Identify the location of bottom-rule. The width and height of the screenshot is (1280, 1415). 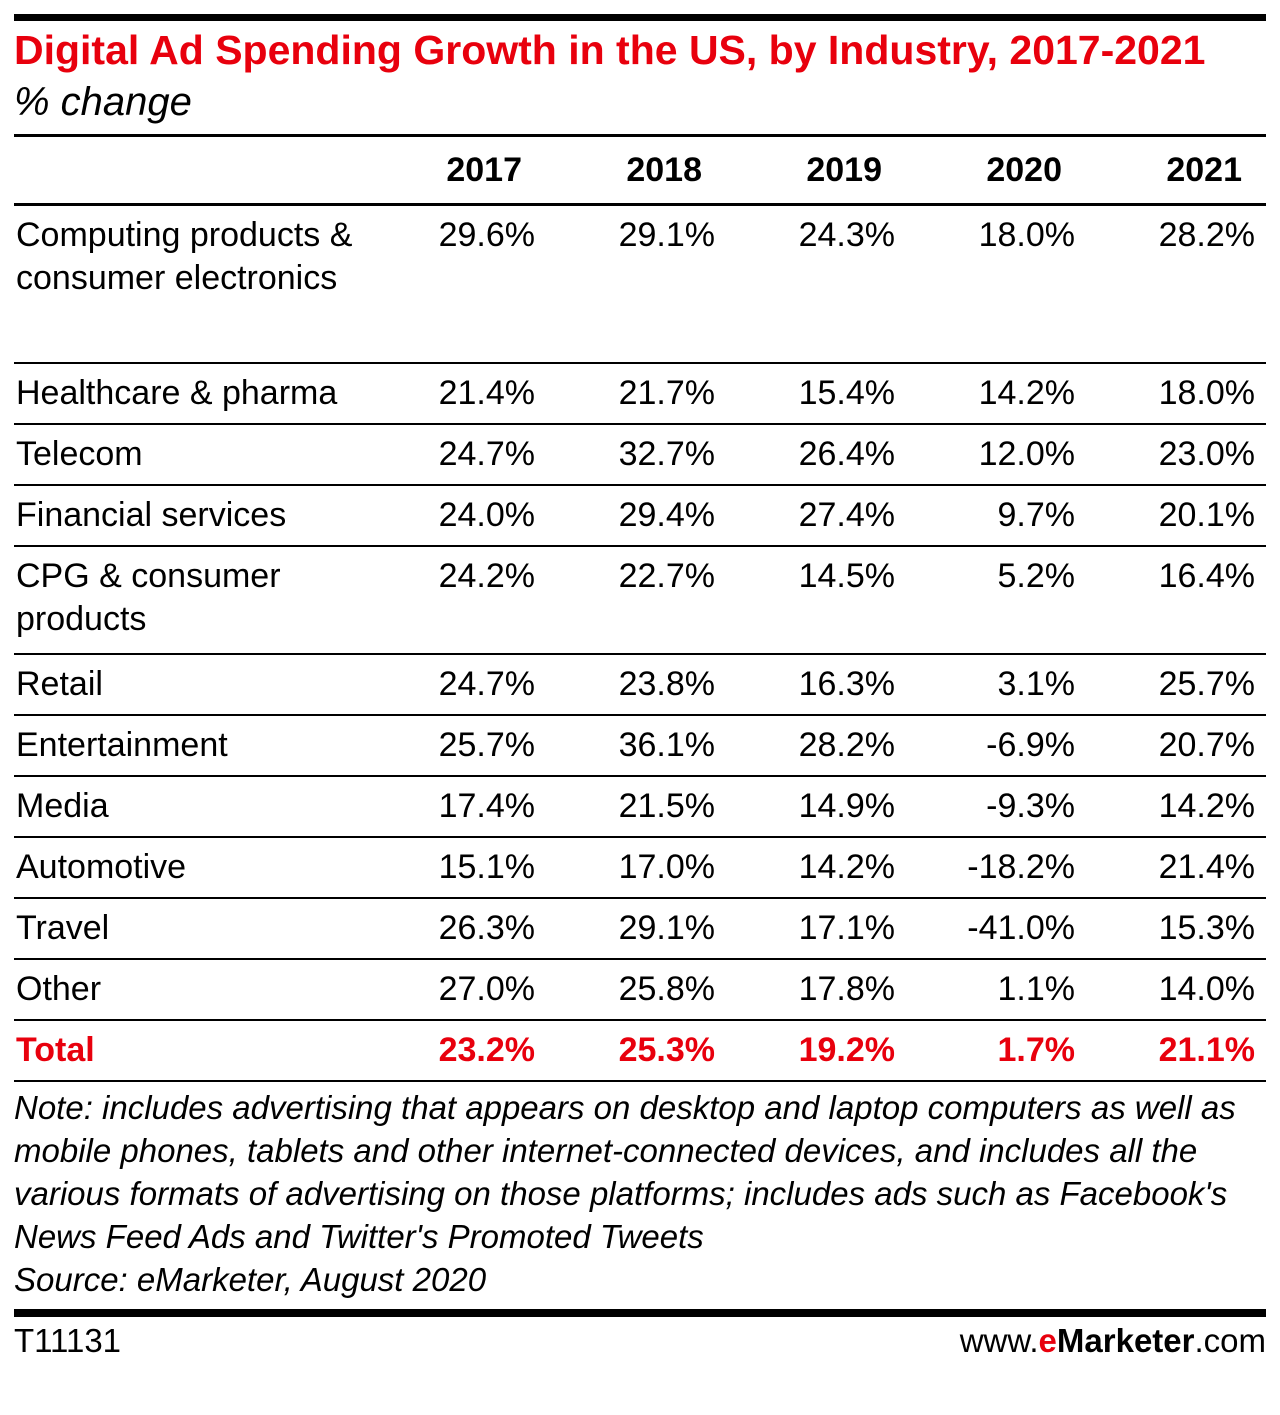
(640, 1313).